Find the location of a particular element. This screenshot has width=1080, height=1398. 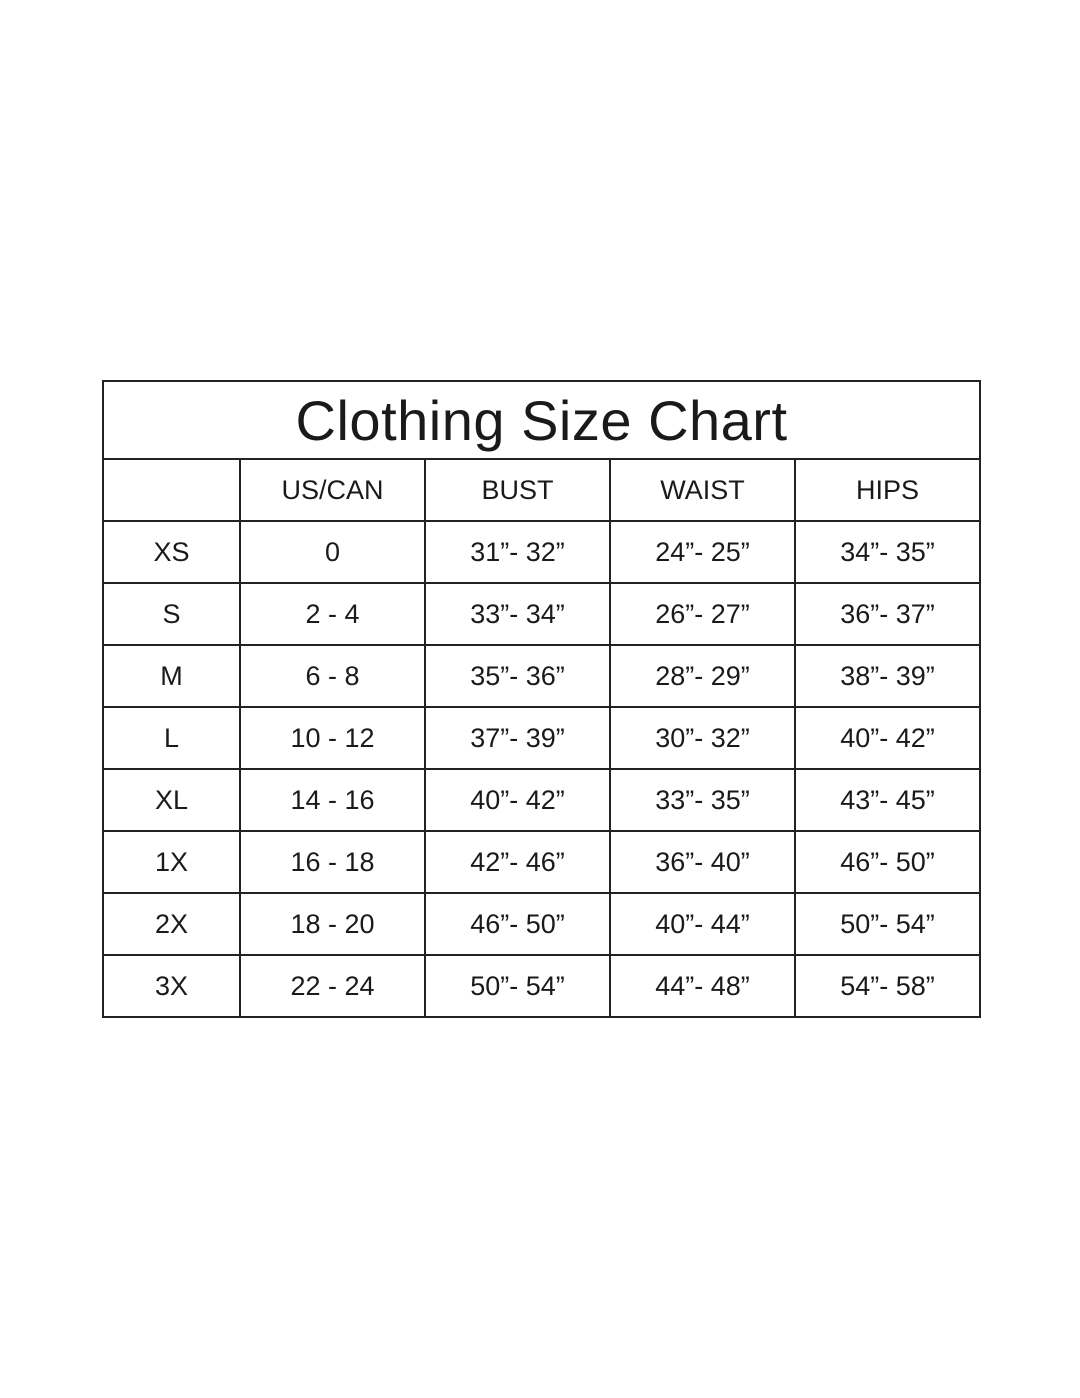

table-cell: 54”- 58” is located at coordinates (887, 986).